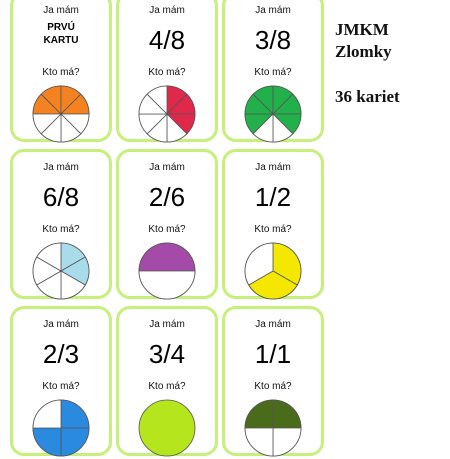 The height and width of the screenshot is (459, 450). Describe the element at coordinates (61, 34) in the screenshot. I see `card-main-text: PRVÚ KARTU` at that location.